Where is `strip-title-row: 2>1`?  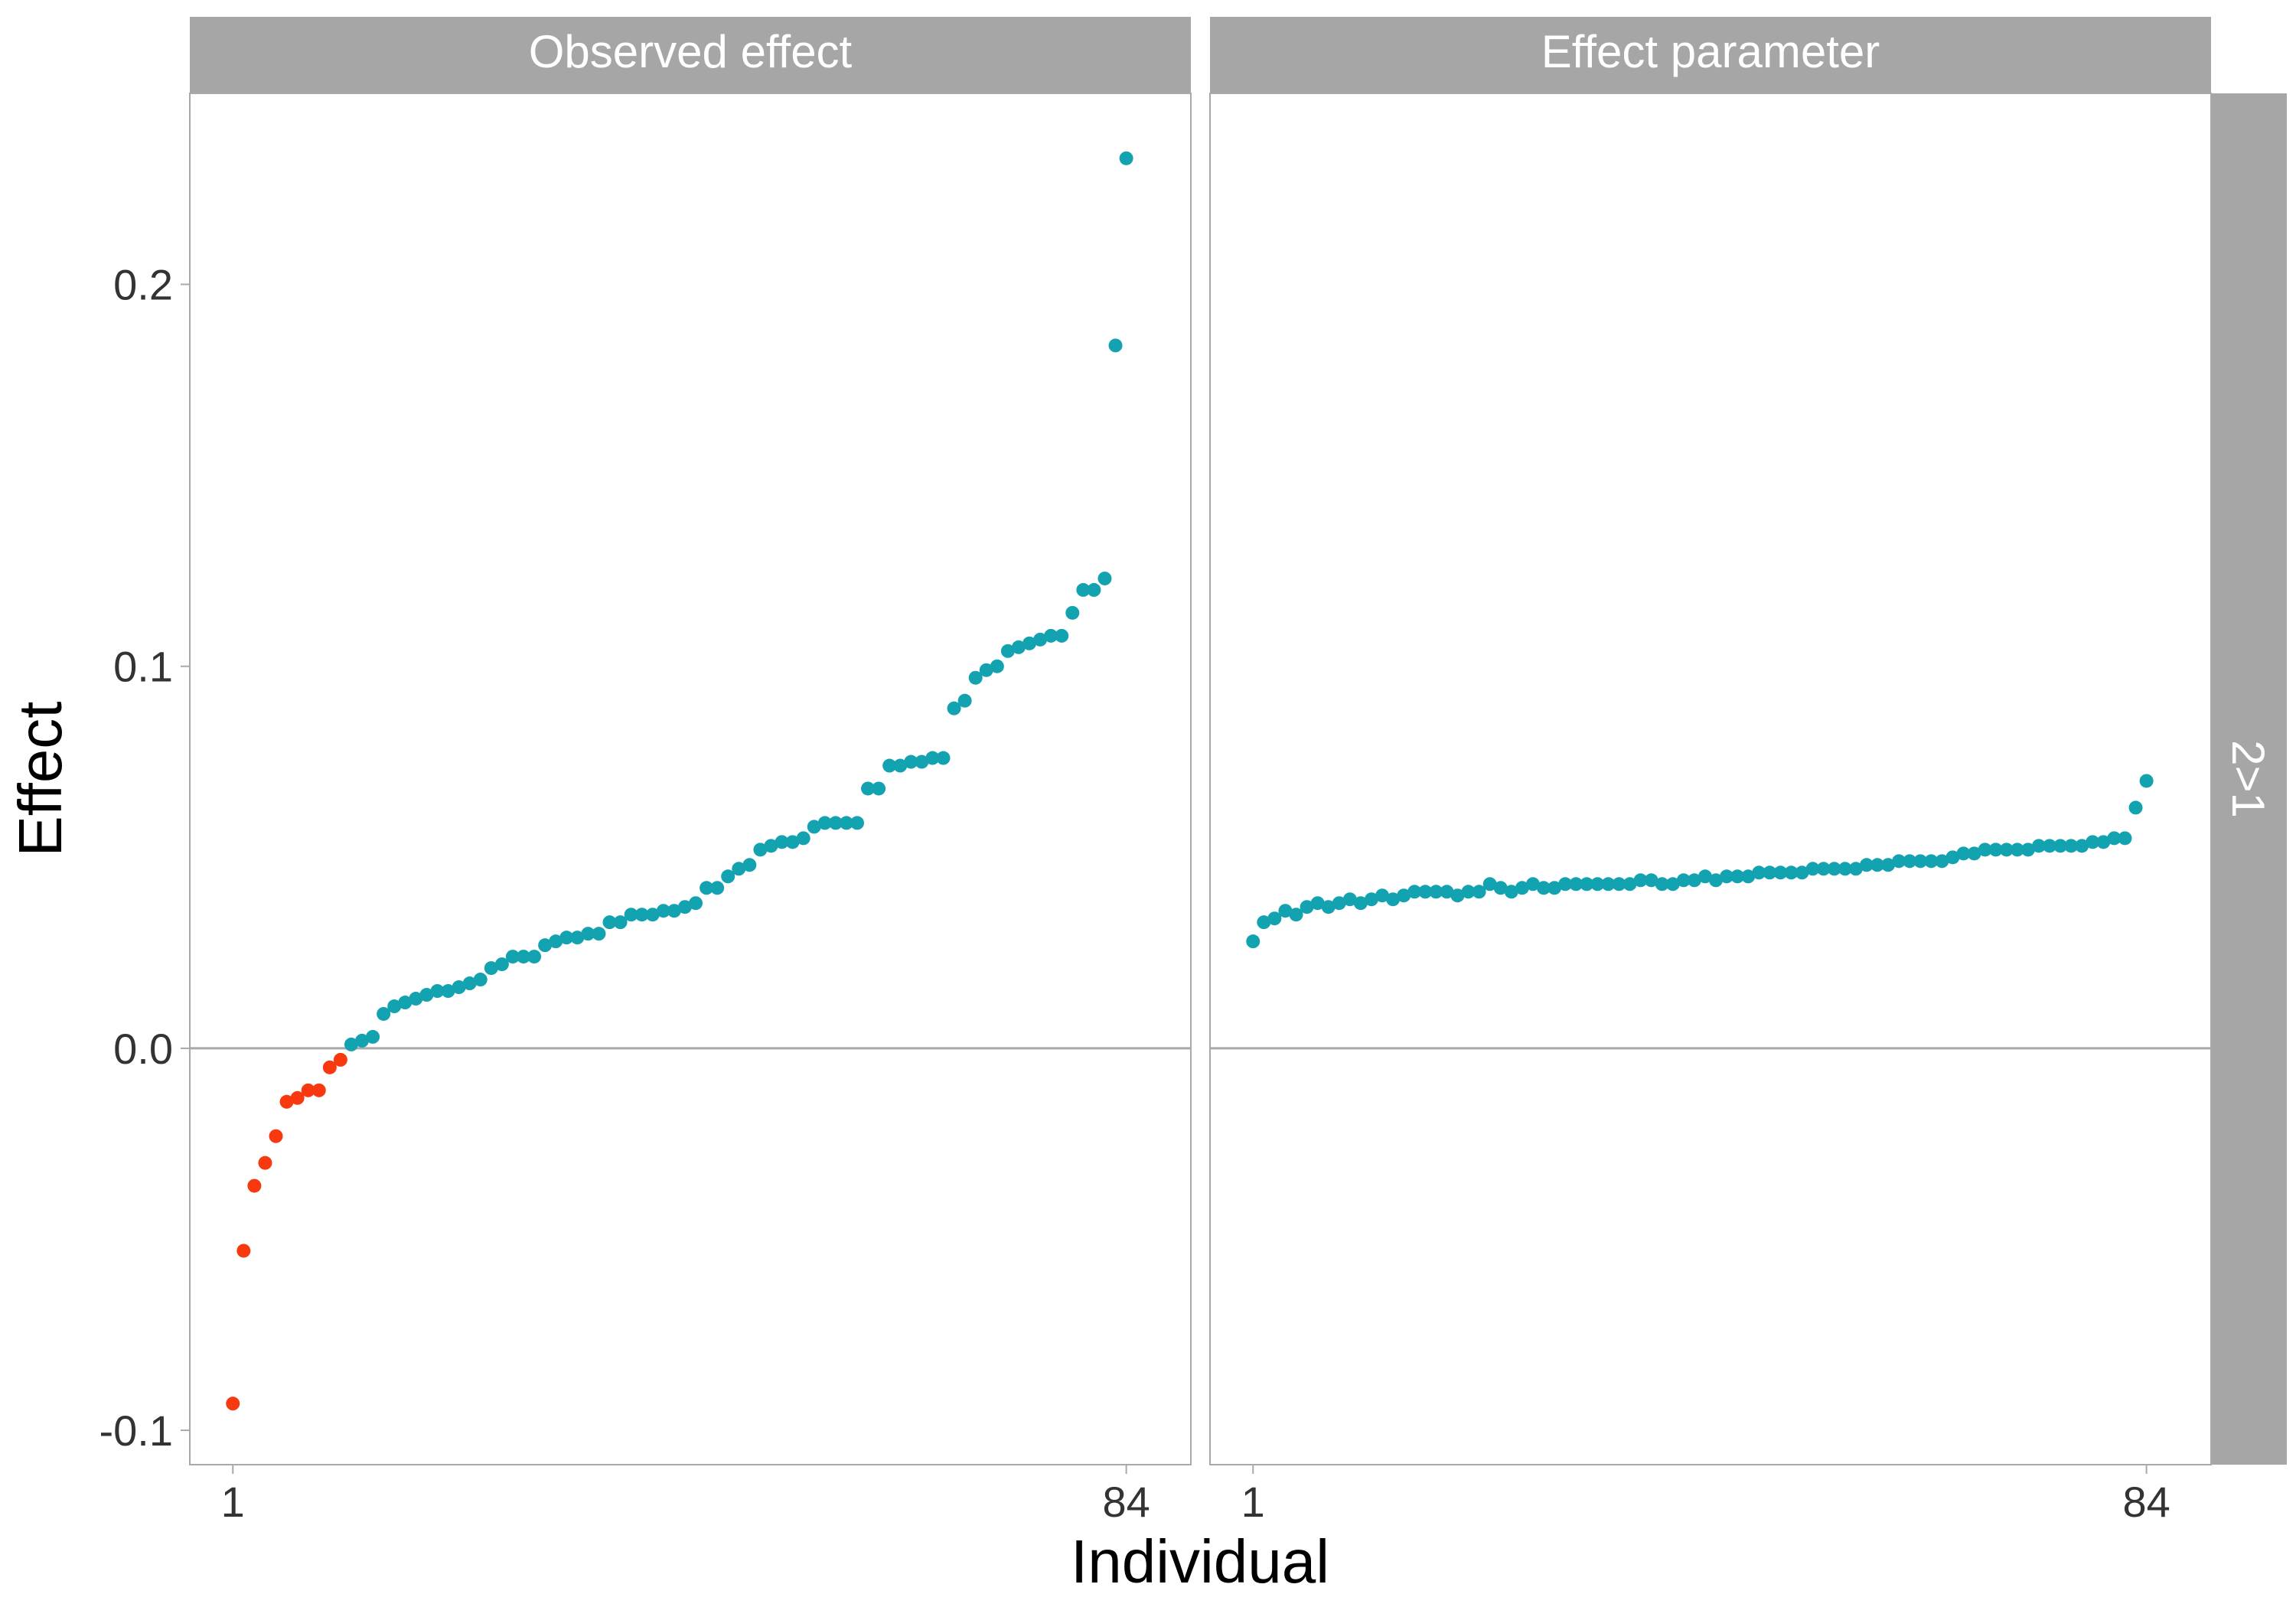
strip-title-row: 2>1 is located at coordinates (2248, 779).